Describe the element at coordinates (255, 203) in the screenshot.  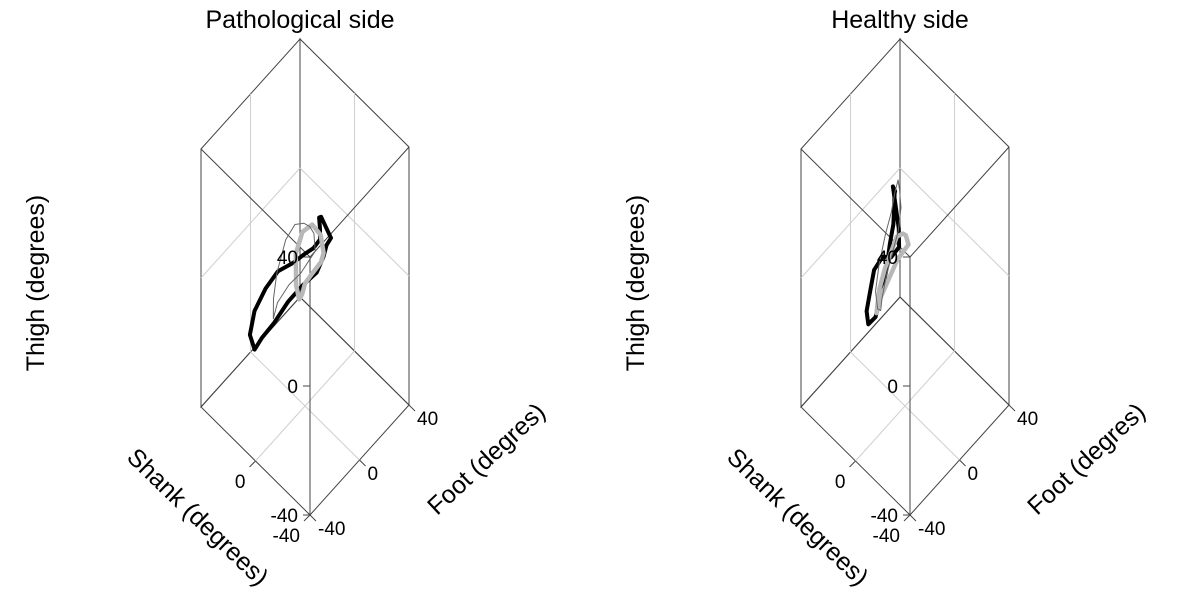
I see `axis-edge-top-left` at that location.